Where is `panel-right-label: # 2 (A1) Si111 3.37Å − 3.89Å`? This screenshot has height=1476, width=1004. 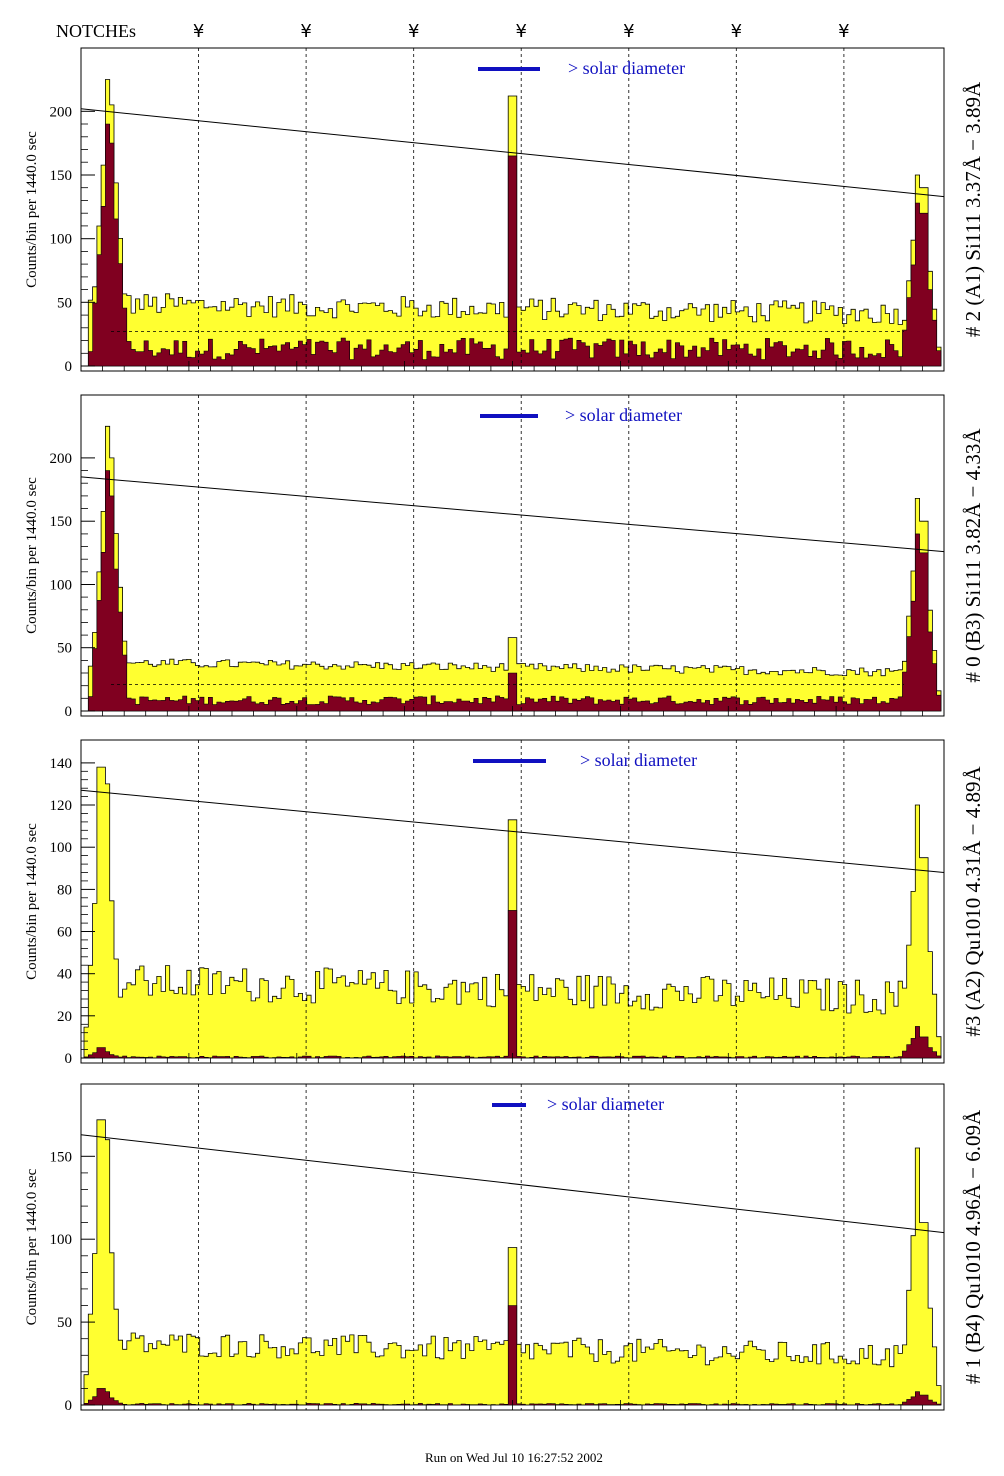 panel-right-label: # 2 (A1) Si111 3.37Å − 3.89Å is located at coordinates (973, 209).